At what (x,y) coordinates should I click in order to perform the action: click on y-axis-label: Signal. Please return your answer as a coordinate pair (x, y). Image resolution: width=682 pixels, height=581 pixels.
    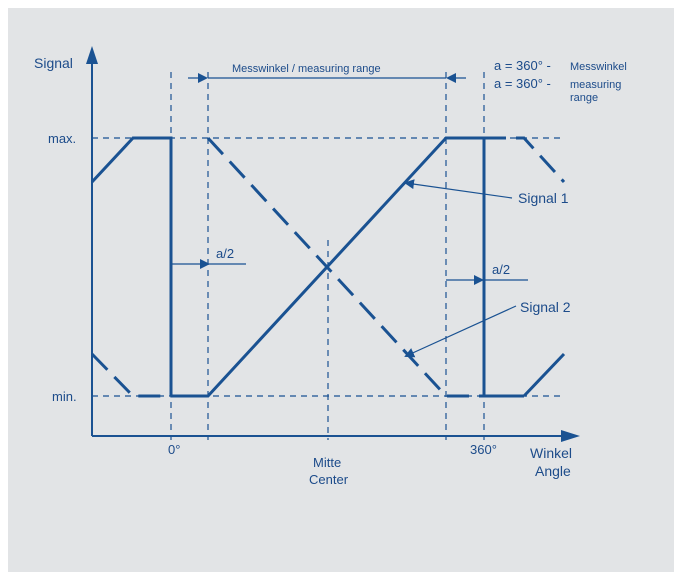
    Looking at the image, I should click on (53, 63).